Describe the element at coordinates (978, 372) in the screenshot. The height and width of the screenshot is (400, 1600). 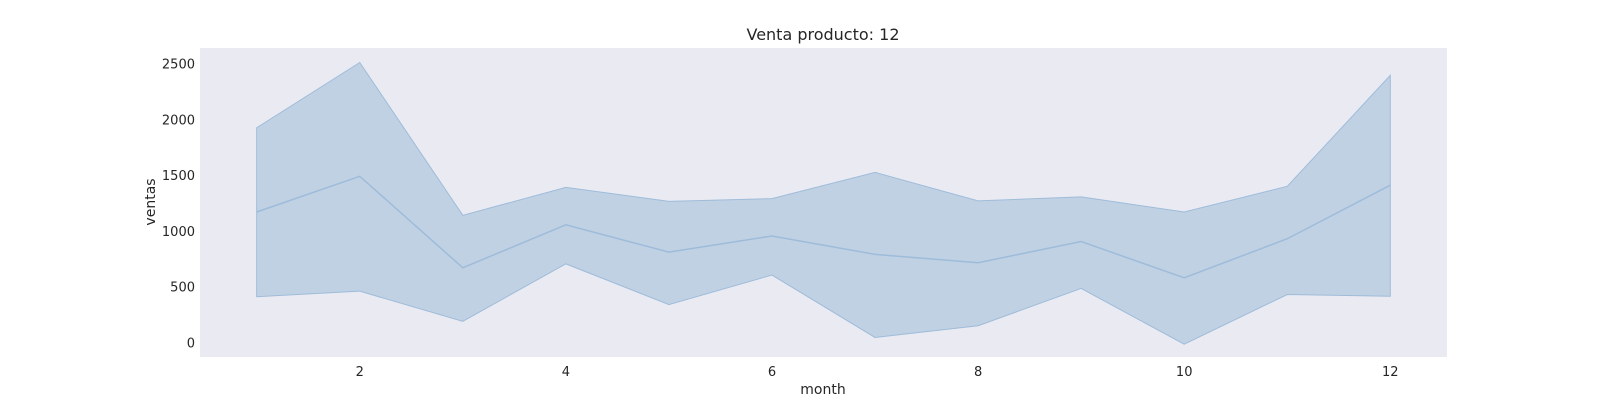
I see `x-tick-label: 8` at that location.